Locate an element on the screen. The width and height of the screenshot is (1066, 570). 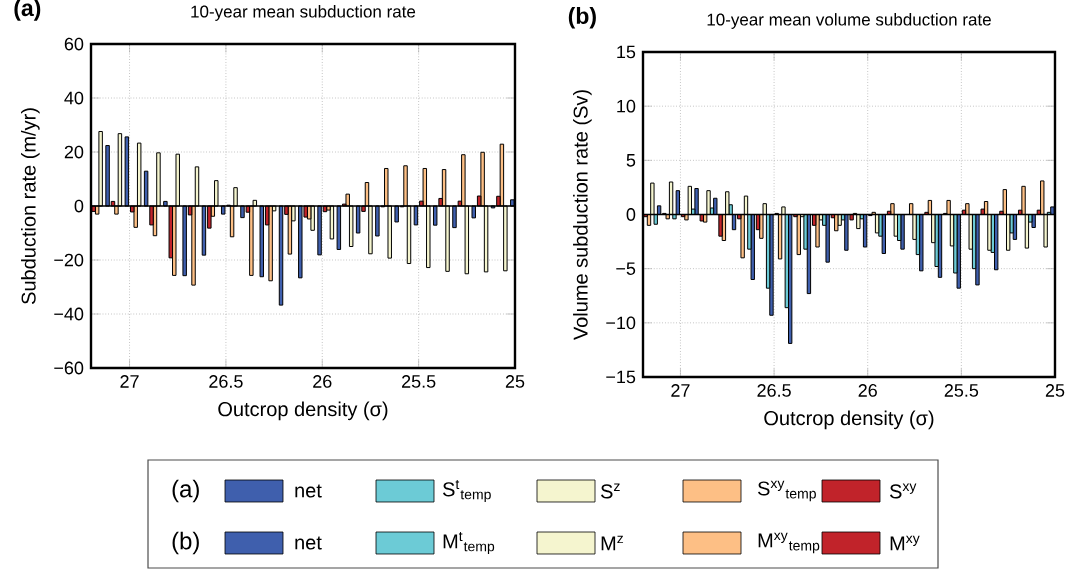
legend-label: S$^{xy}$ is located at coordinates (903, 491).